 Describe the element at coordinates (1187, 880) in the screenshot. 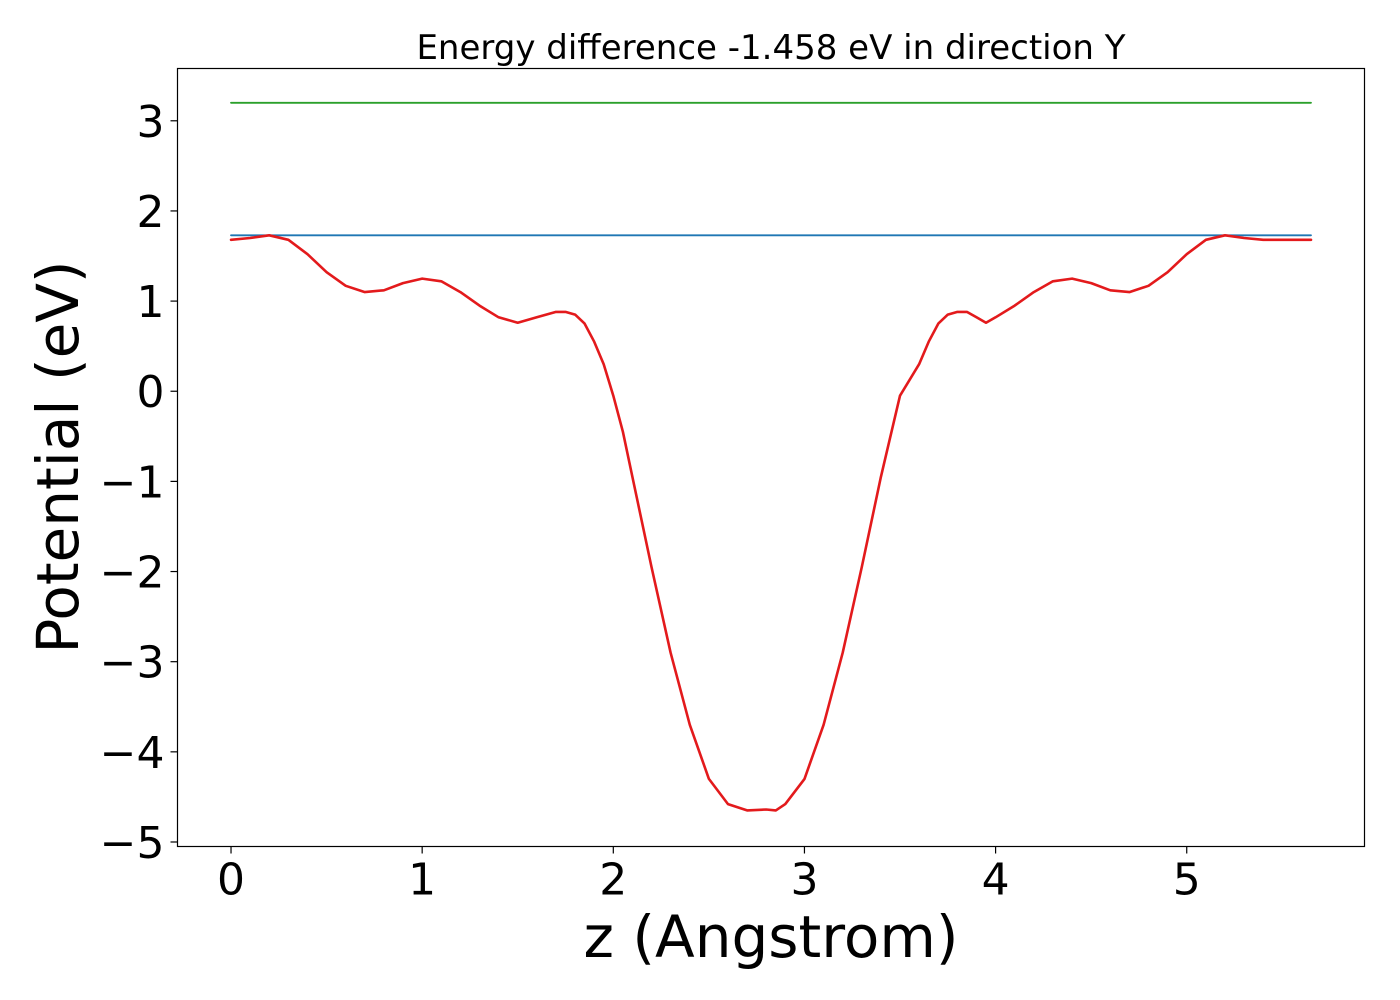

I see `x-tick-label: 5` at that location.